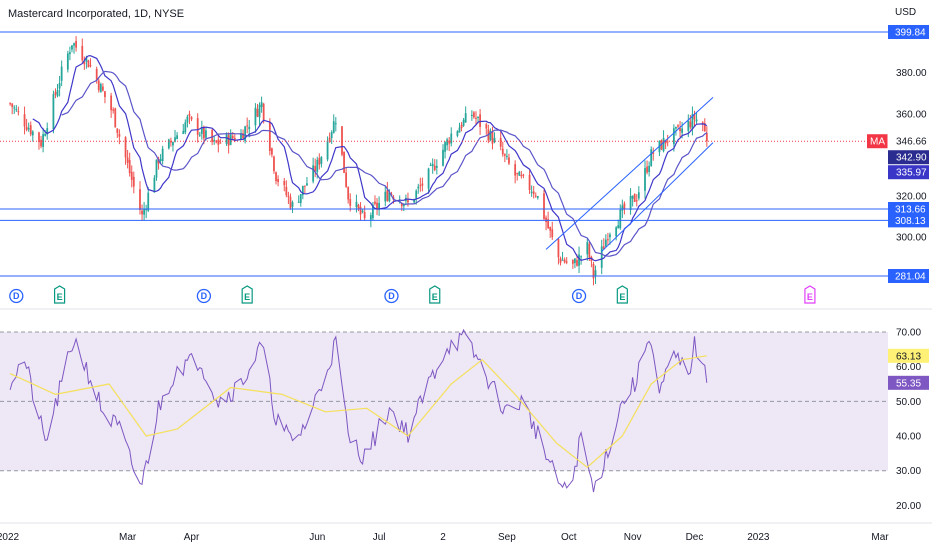 This screenshot has height=550, width=932. What do you see at coordinates (317, 537) in the screenshot?
I see `time-tick-label: Jun` at bounding box center [317, 537].